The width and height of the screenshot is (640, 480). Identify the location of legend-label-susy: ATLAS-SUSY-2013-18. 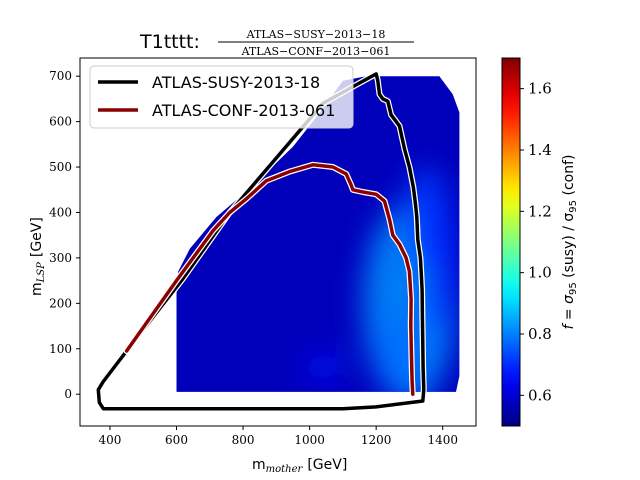
(236, 82).